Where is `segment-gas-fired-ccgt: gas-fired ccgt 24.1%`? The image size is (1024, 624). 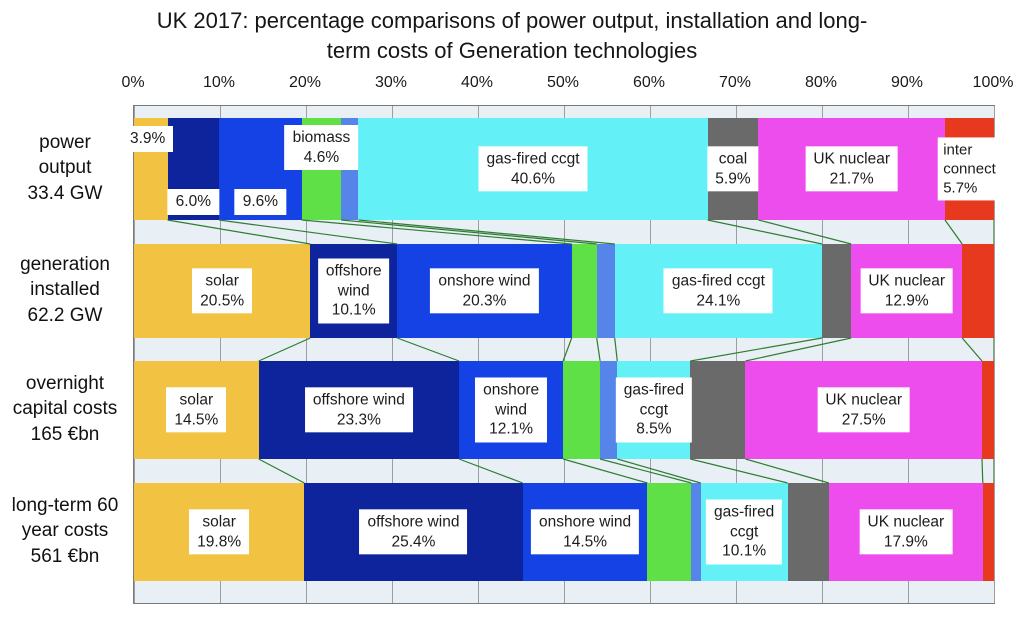
segment-gas-fired-ccgt: gas-fired ccgt 24.1% is located at coordinates (718, 291).